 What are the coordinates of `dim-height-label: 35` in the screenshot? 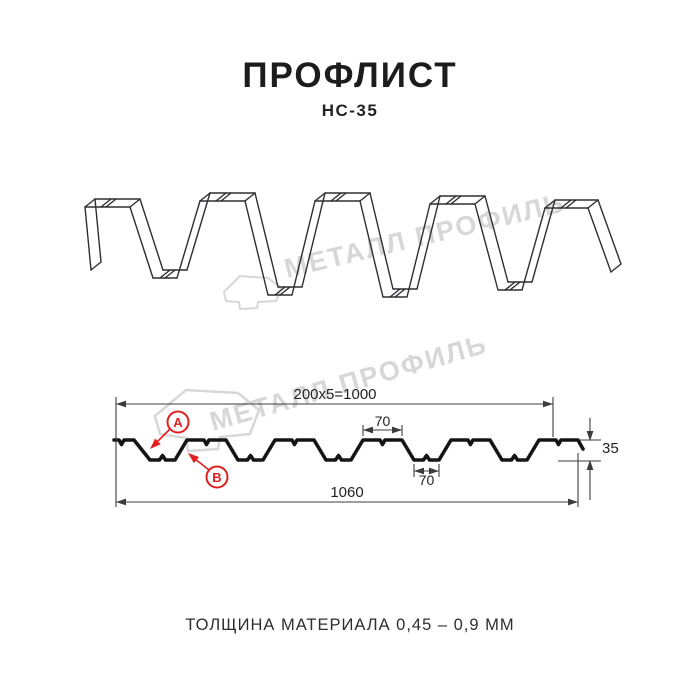 It's located at (610, 448).